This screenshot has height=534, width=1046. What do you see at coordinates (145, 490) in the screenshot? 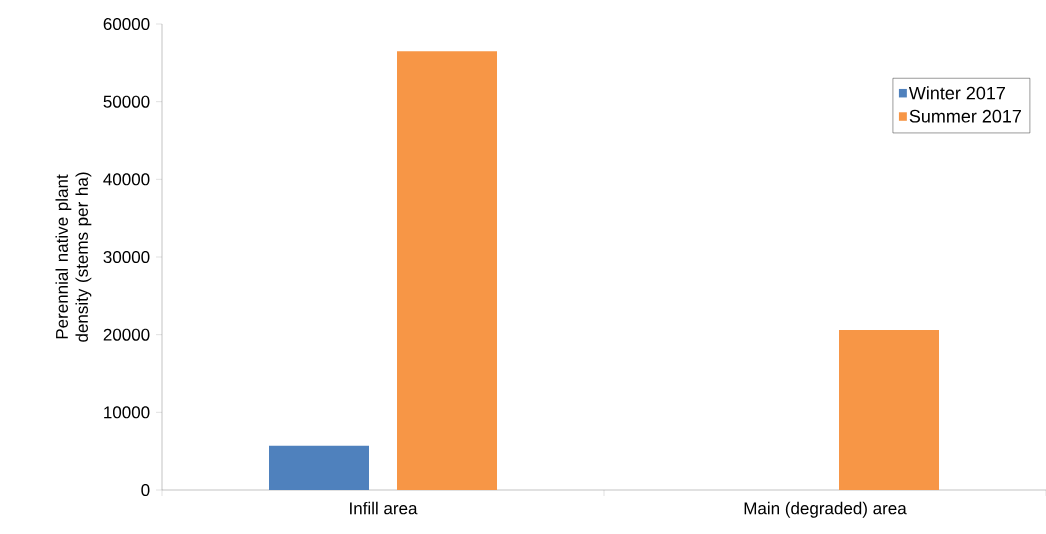
I see `y-tick-label: 0` at bounding box center [145, 490].